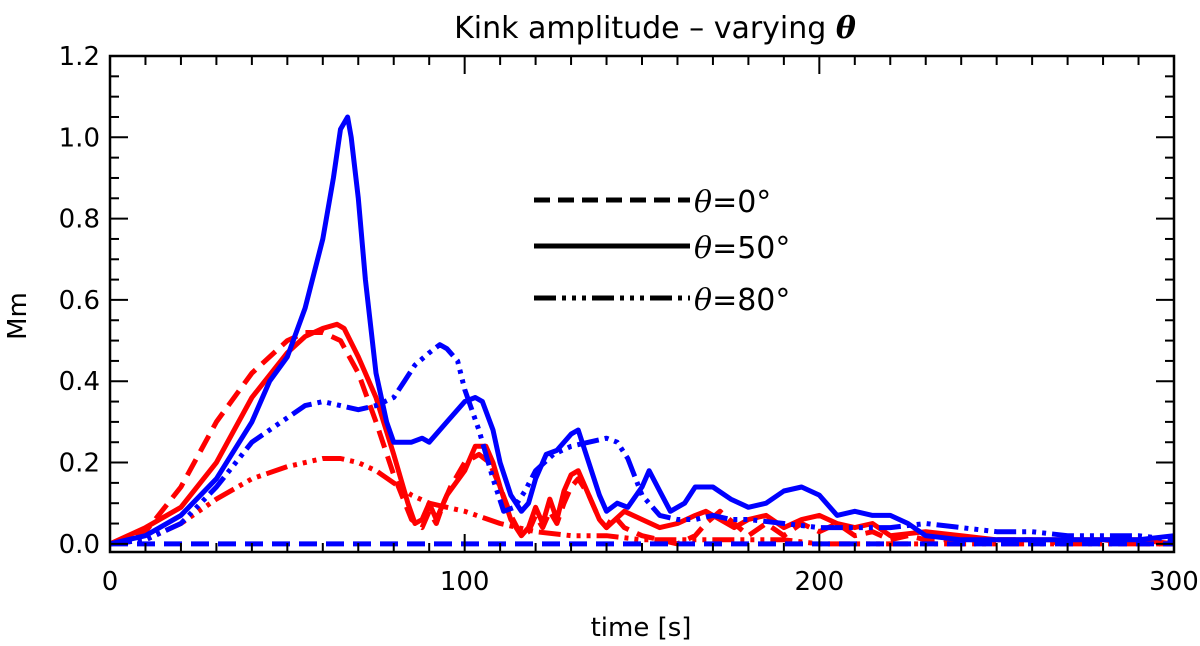 The height and width of the screenshot is (646, 1200). I want to click on legend-label-1: θ=50°, so click(742, 248).